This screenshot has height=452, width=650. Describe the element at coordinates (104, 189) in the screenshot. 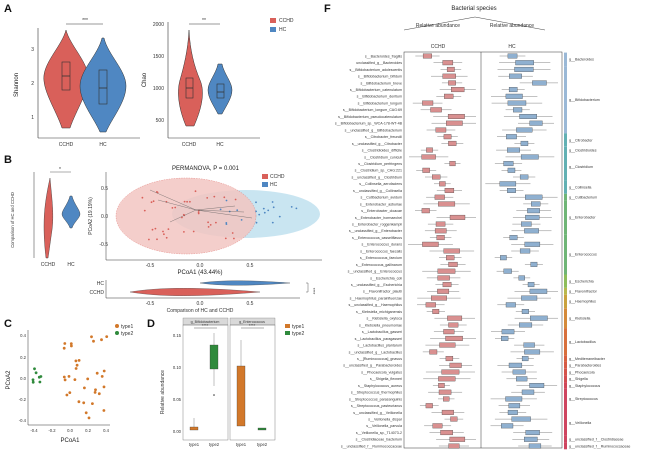

I see `b-ytick-pos: 0.5` at that location.